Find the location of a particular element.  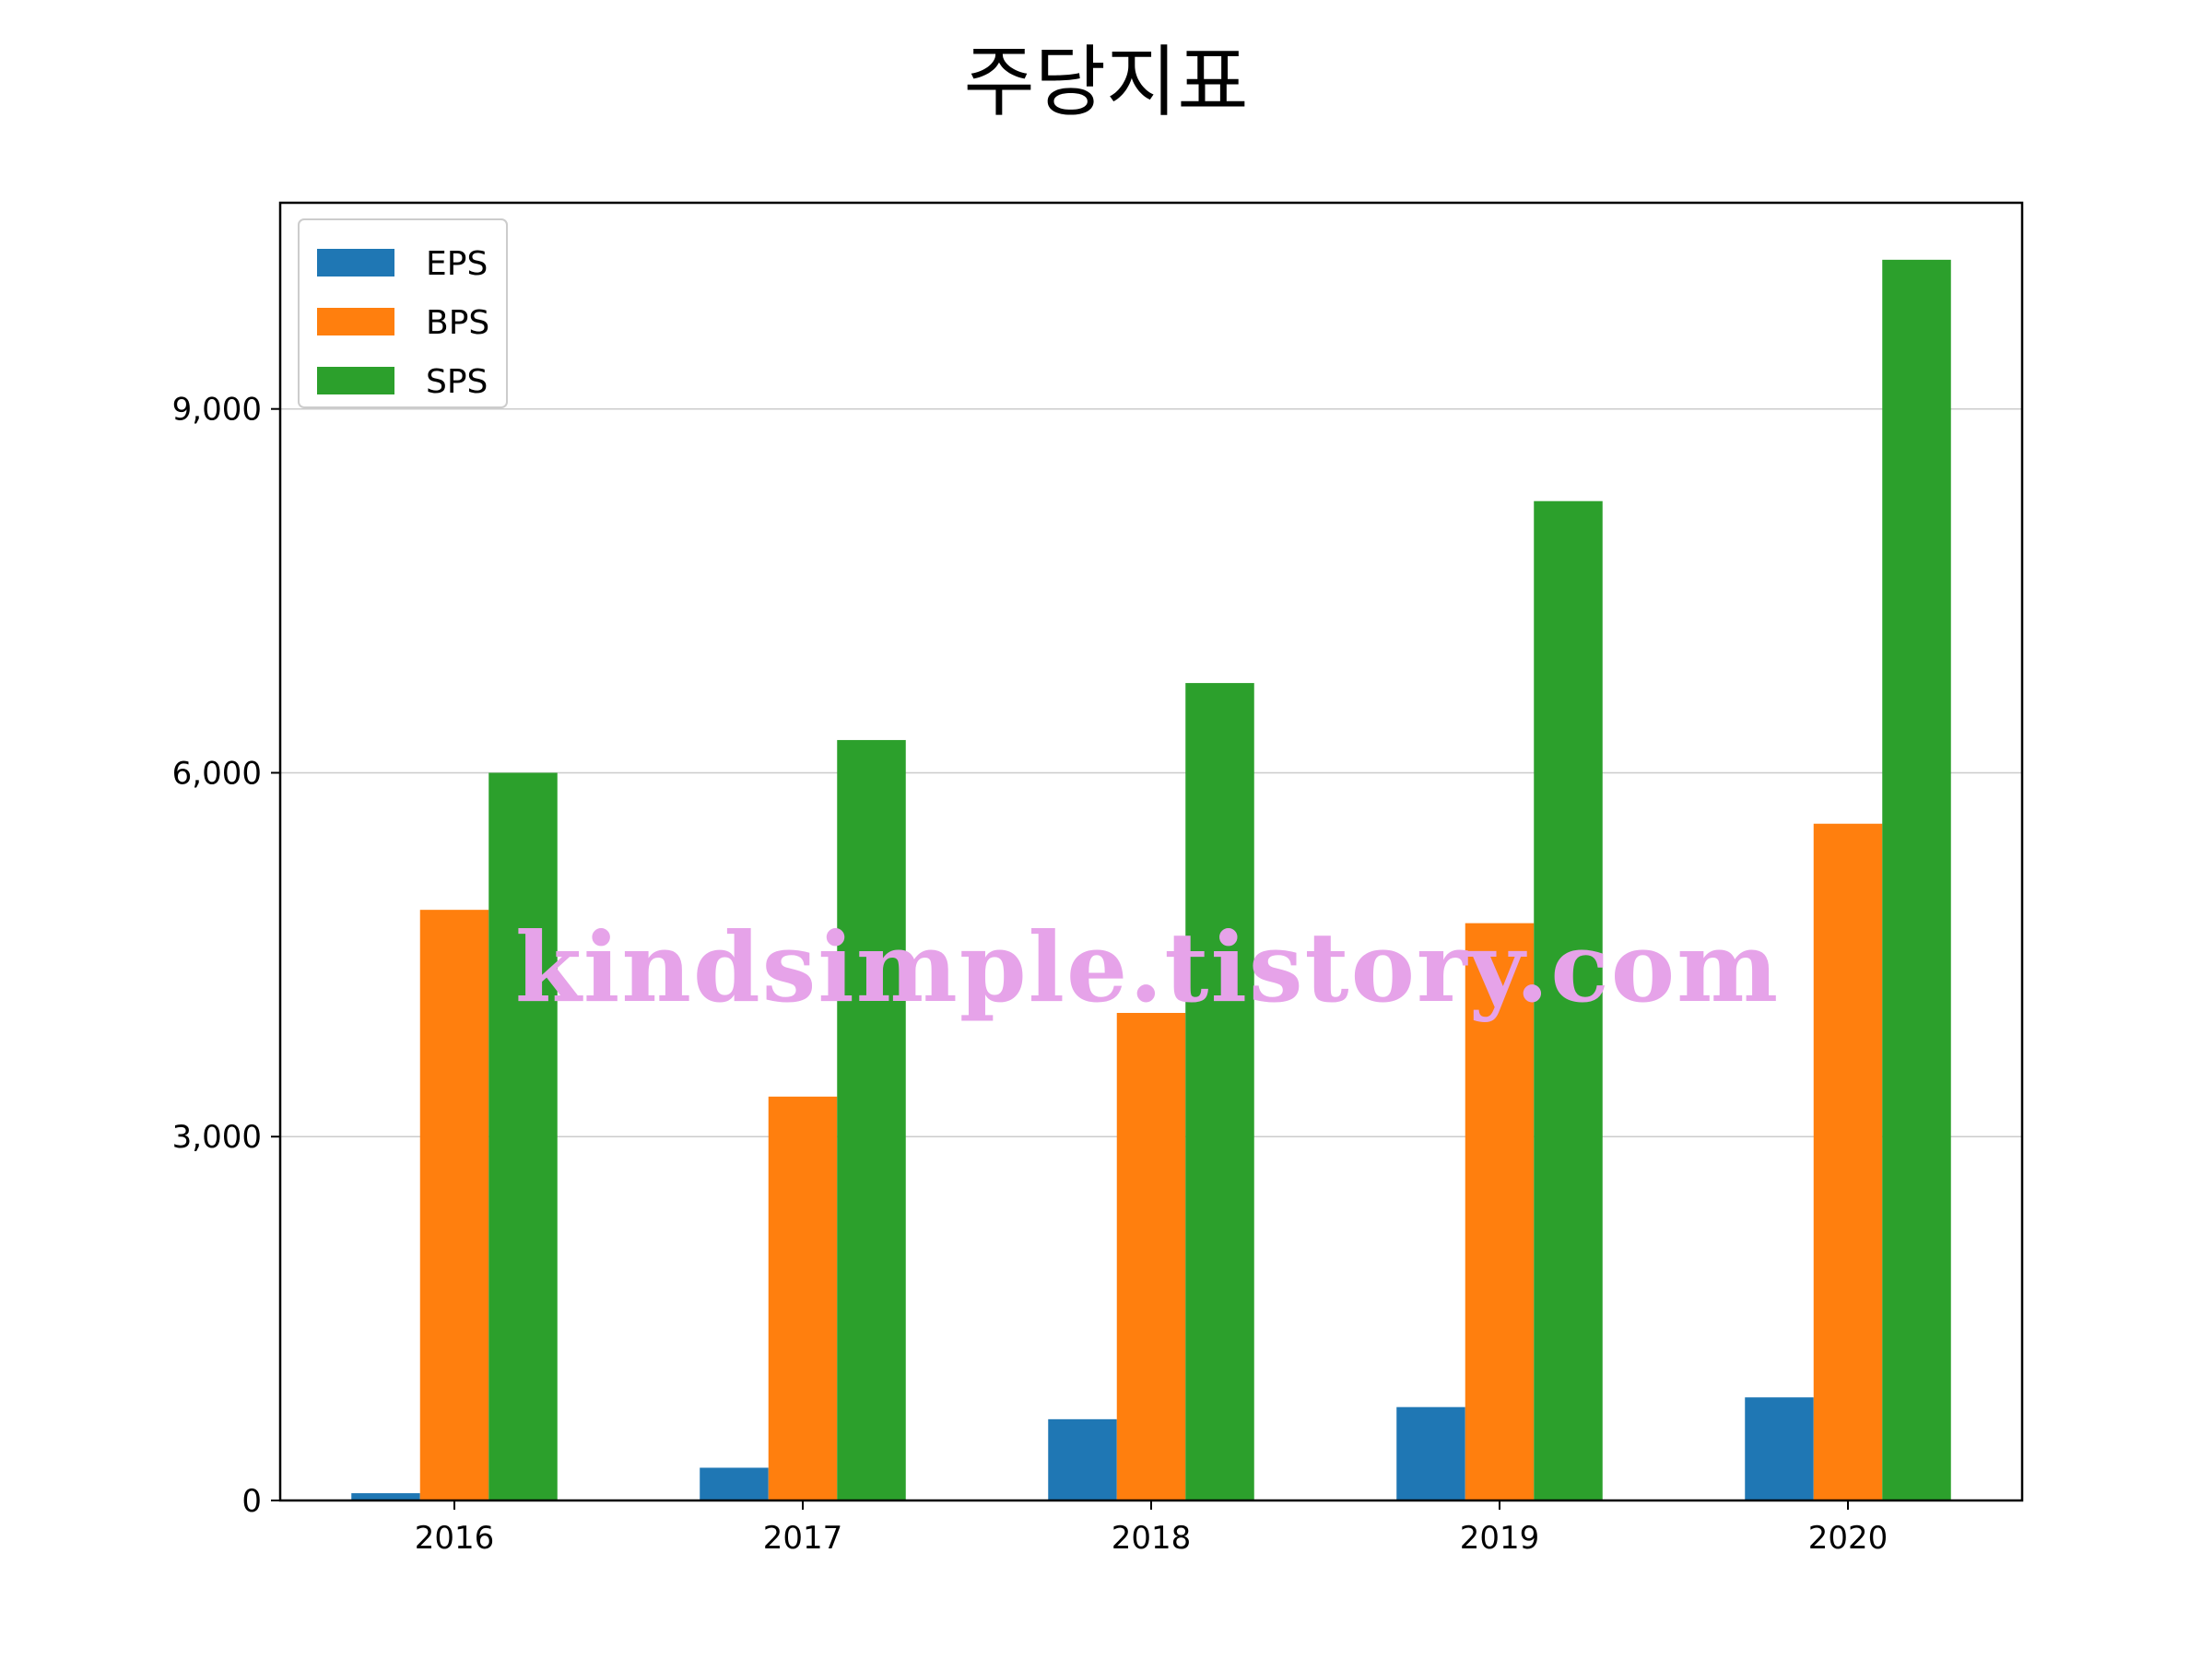

bar-sps-2017 is located at coordinates (871, 1119).